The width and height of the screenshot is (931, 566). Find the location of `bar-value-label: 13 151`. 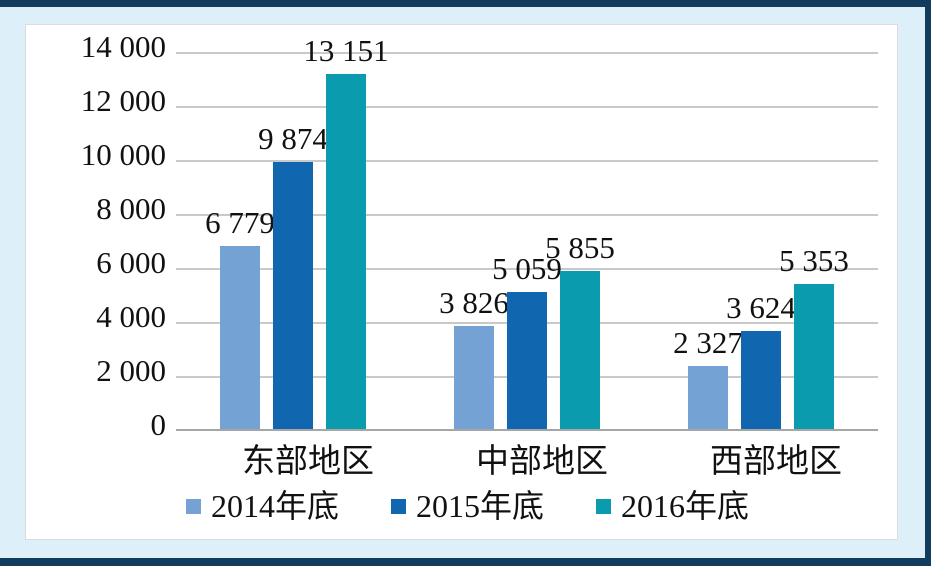

bar-value-label: 13 151 is located at coordinates (346, 50).